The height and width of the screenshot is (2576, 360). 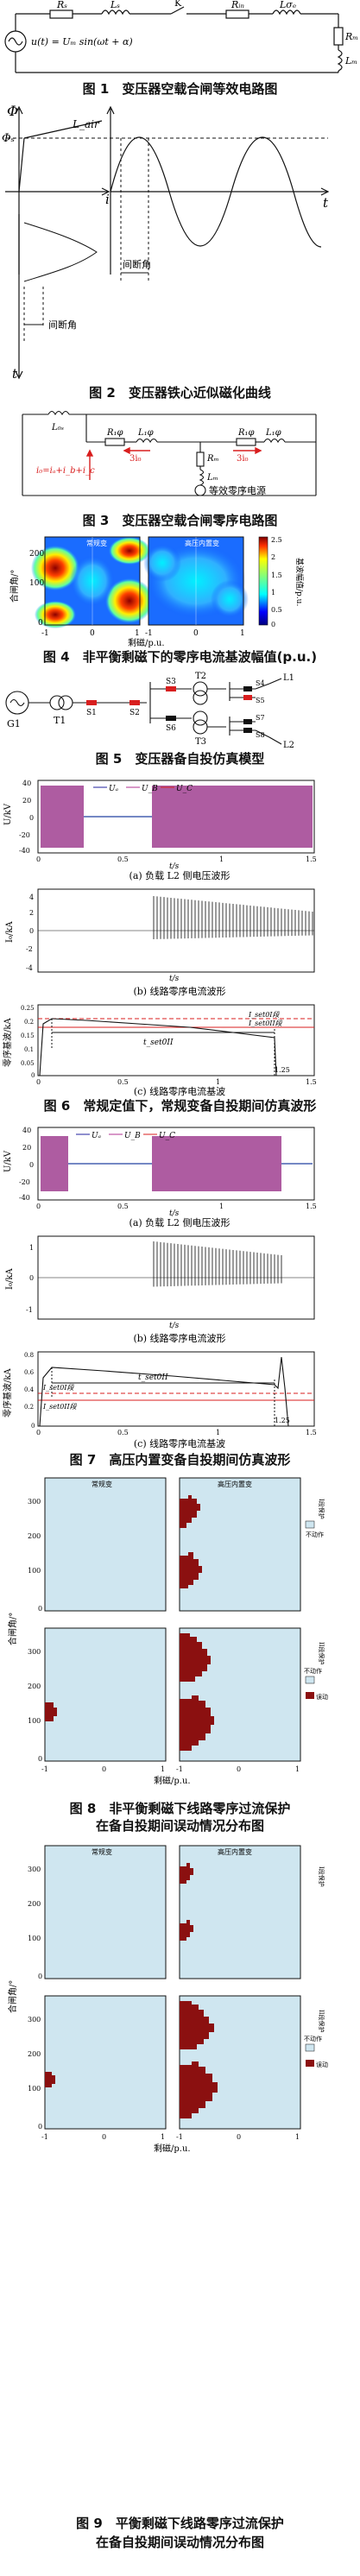 I want to click on fig8-ytick-b3: 0, so click(x=40, y=1759).